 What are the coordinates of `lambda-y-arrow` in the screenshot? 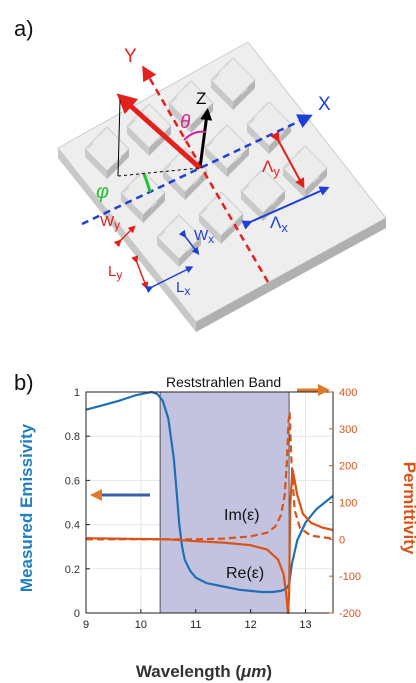 It's located at (287, 160).